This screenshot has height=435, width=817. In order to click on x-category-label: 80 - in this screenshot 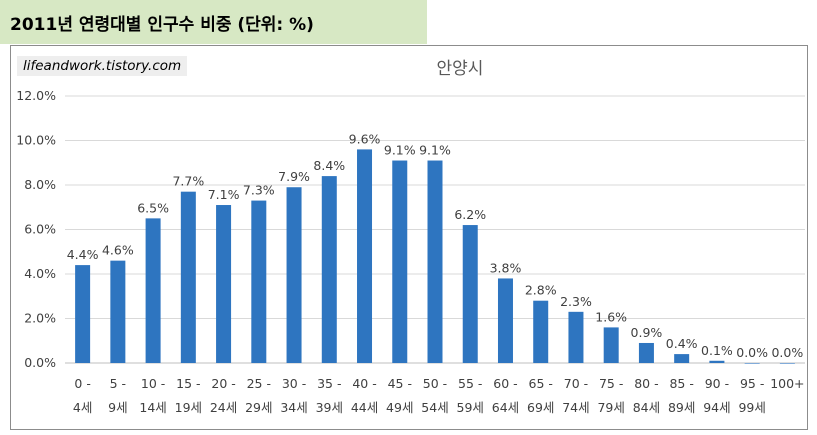, I will do `click(646, 383)`.